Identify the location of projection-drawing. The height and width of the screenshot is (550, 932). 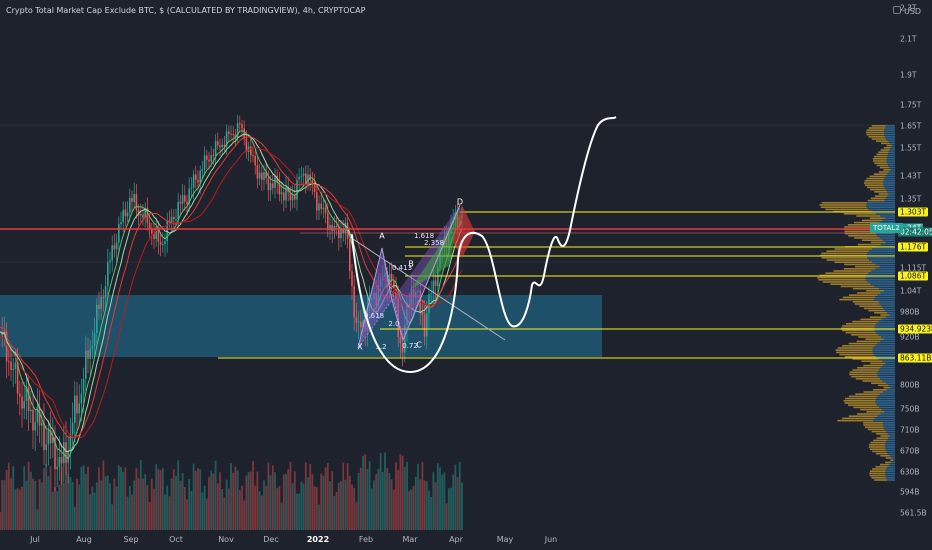
(484, 245).